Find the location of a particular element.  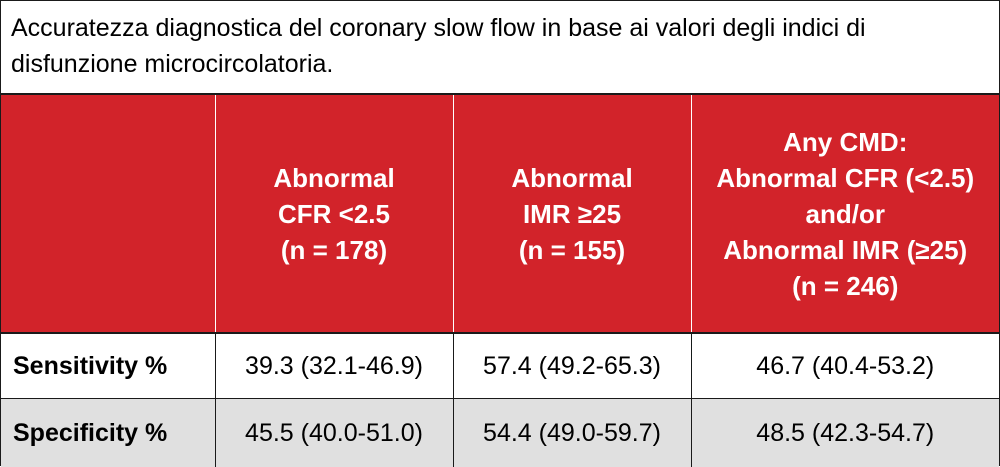

row-label: Specificity % is located at coordinates (108, 433).